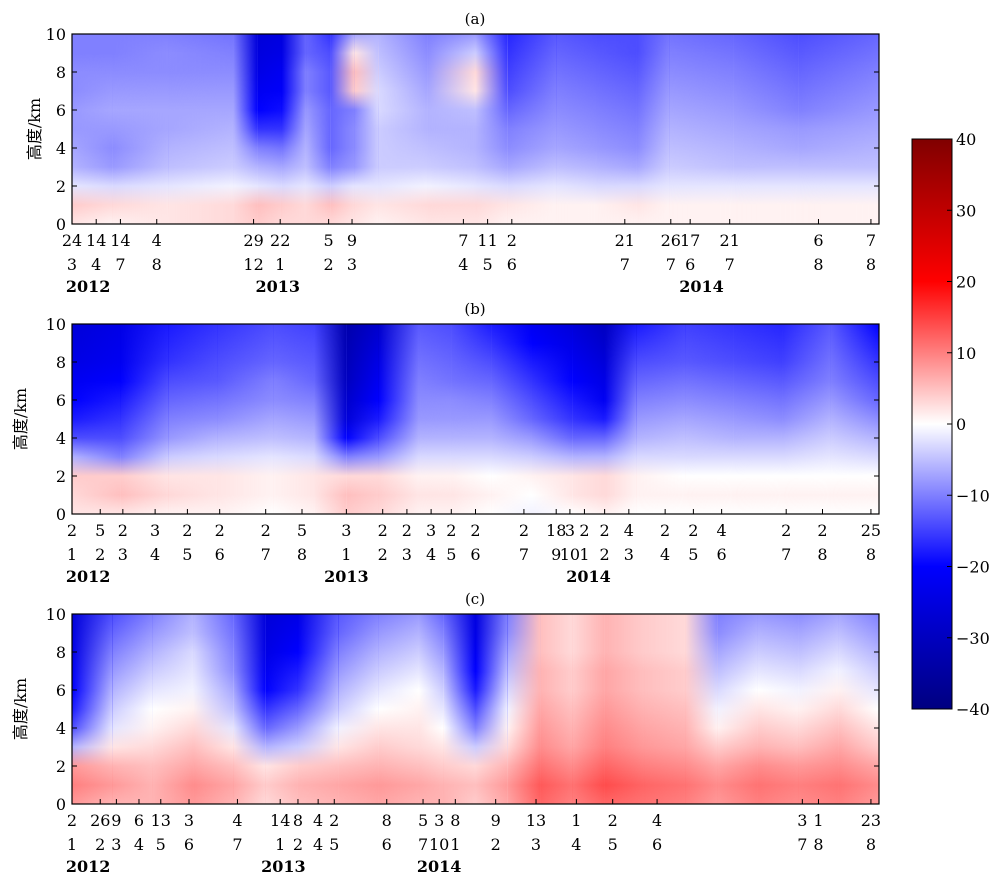 Image resolution: width=1000 pixels, height=879 pixels. What do you see at coordinates (72, 240) in the screenshot?
I see `x-tick-day: 24` at bounding box center [72, 240].